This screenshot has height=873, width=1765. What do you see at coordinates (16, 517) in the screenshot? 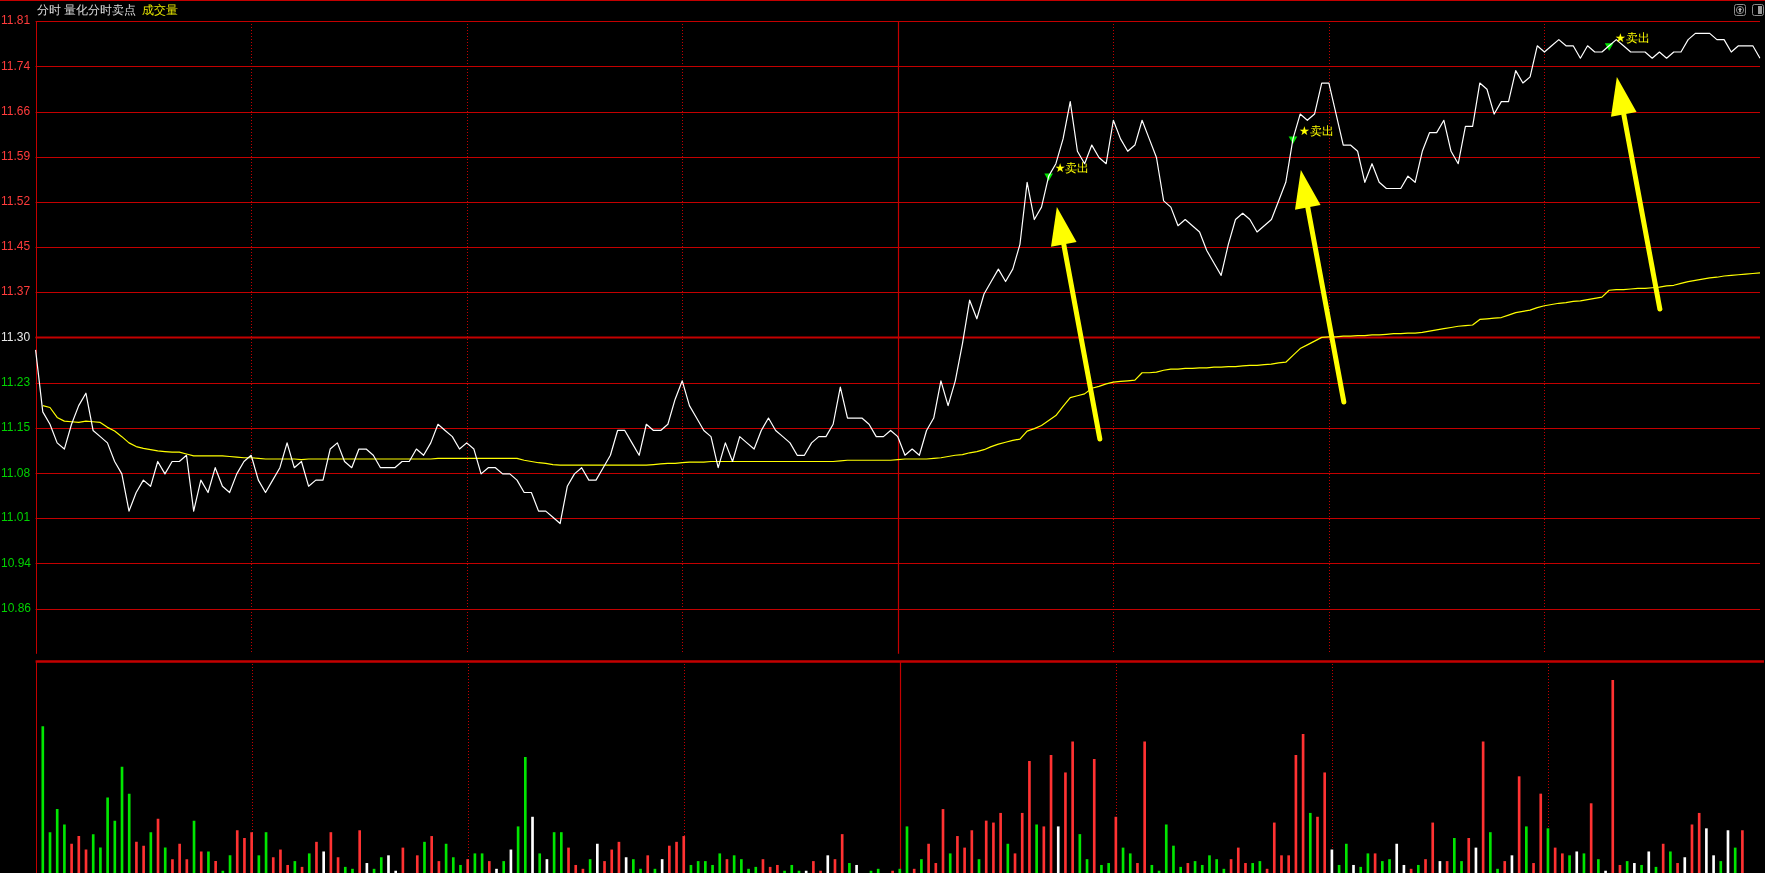
I see `y-tick-label: 11.01` at bounding box center [16, 517].